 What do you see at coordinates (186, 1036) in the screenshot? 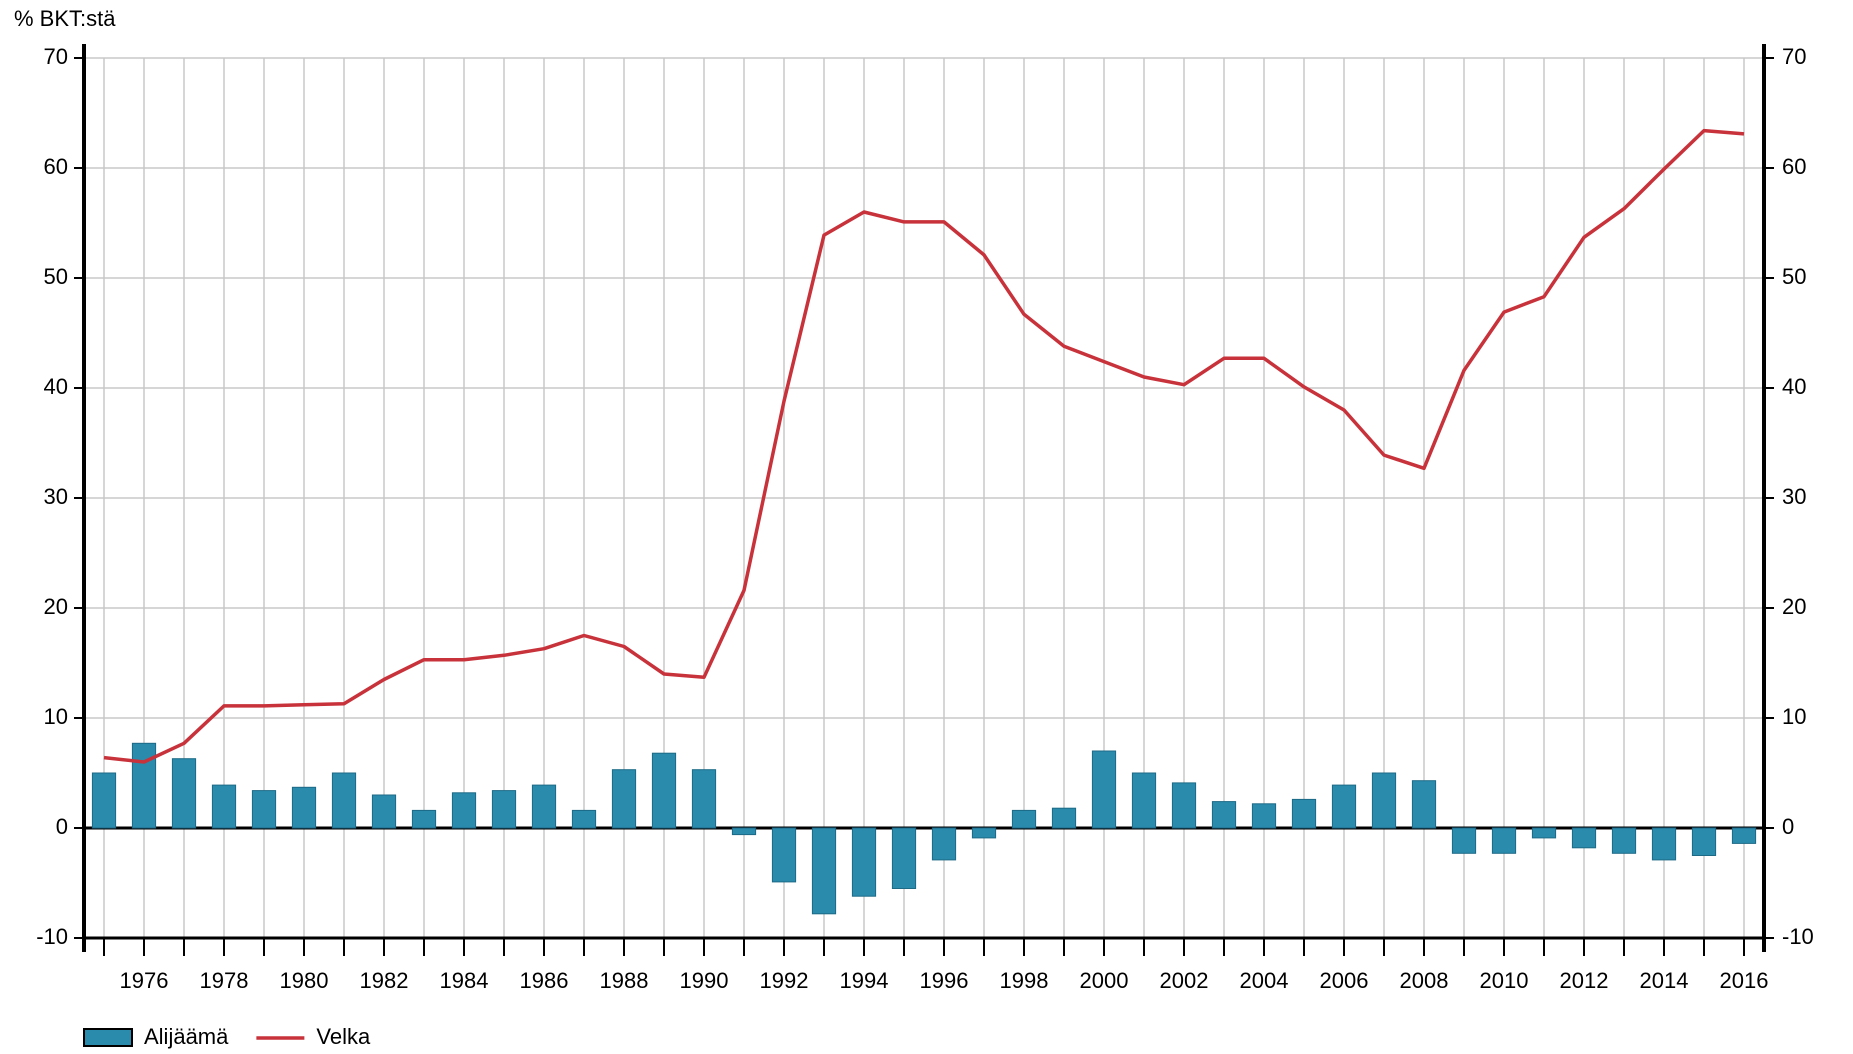
I see `legend-label: Alijäämä` at bounding box center [186, 1036].